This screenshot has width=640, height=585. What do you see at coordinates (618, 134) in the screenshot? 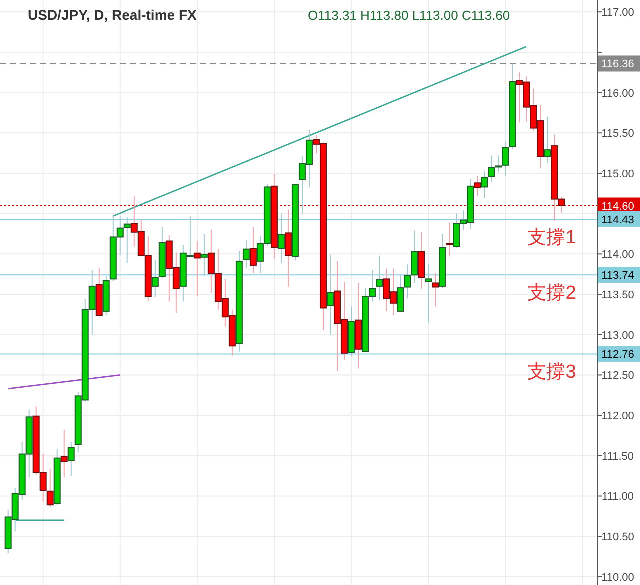
I see `y-tick-label: 115.50` at bounding box center [618, 134].